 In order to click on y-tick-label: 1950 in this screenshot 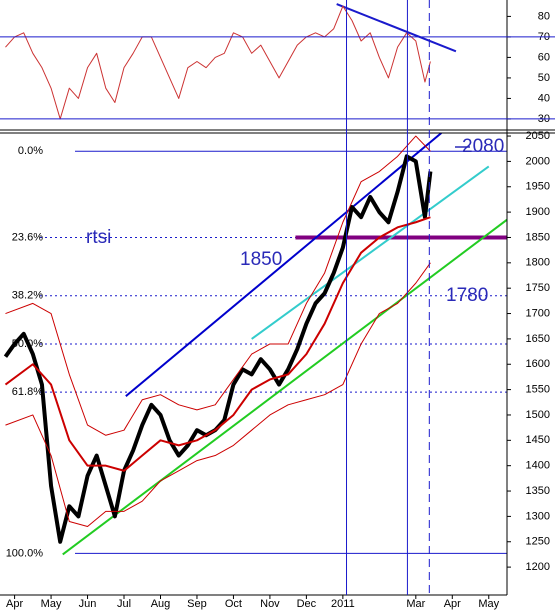, I will do `click(538, 187)`.